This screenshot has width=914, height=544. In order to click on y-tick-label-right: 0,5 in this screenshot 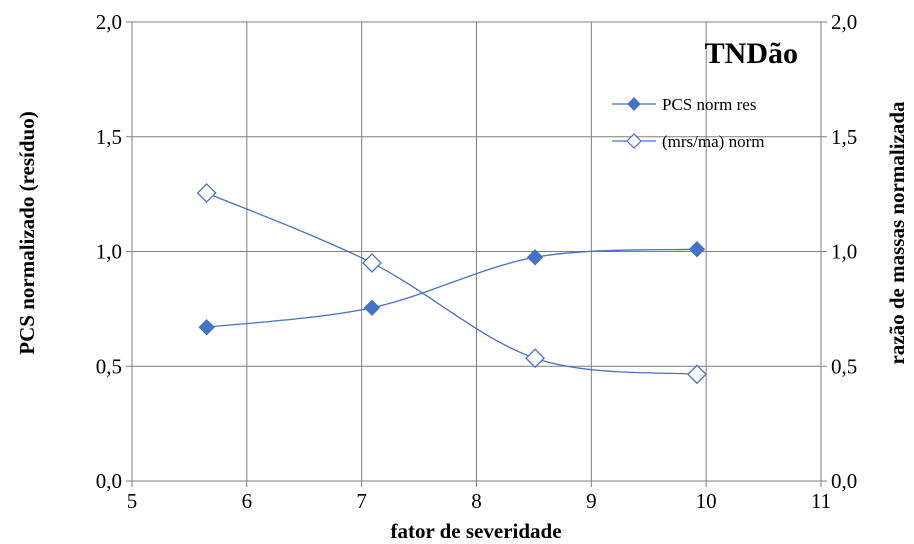, I will do `click(844, 366)`.